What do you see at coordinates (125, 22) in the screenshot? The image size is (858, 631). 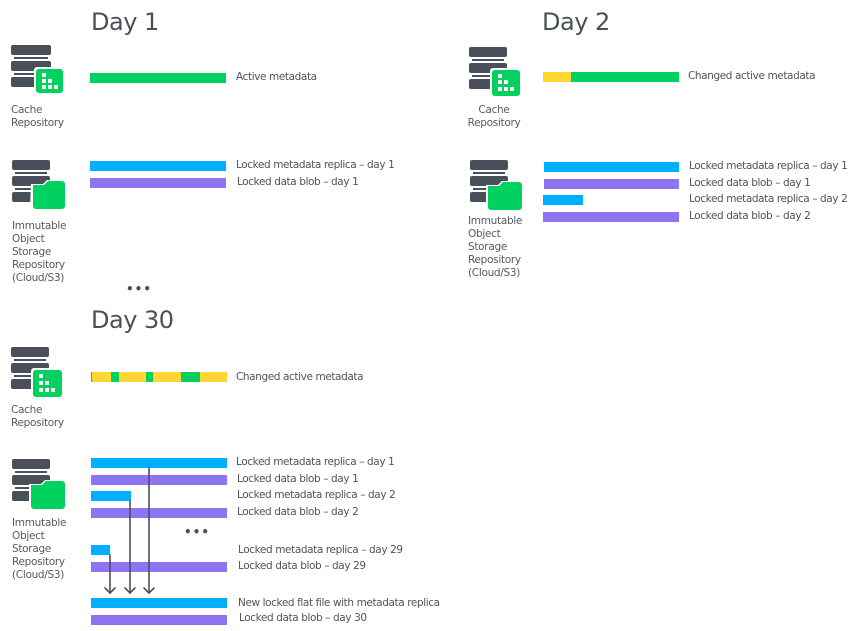 I see `panel-title-day-1: Day 1` at bounding box center [125, 22].